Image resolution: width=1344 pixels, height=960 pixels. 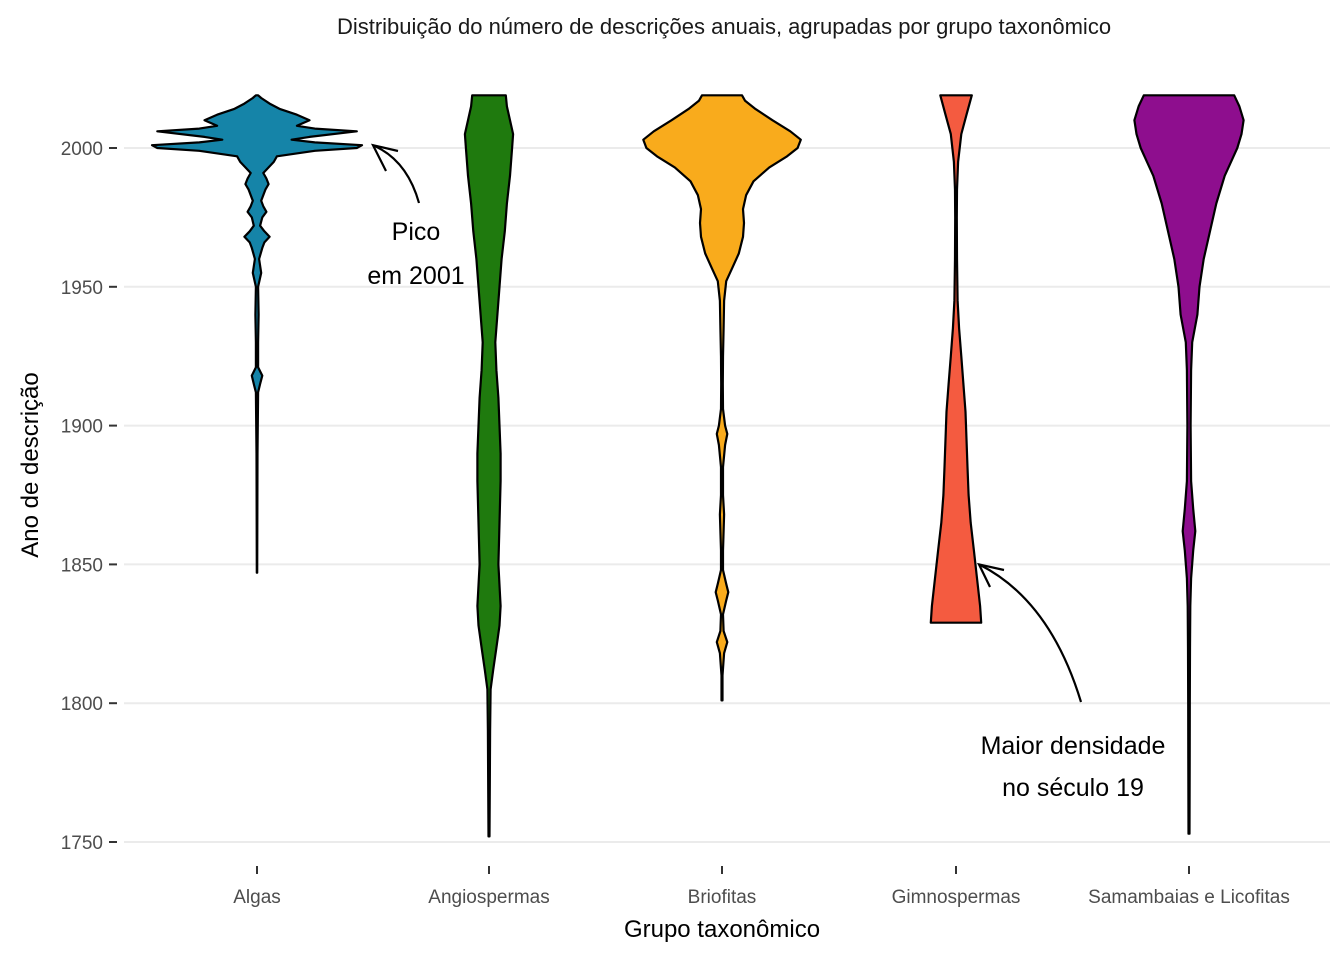 What do you see at coordinates (82, 704) in the screenshot?
I see `y-tick-label: 1800` at bounding box center [82, 704].